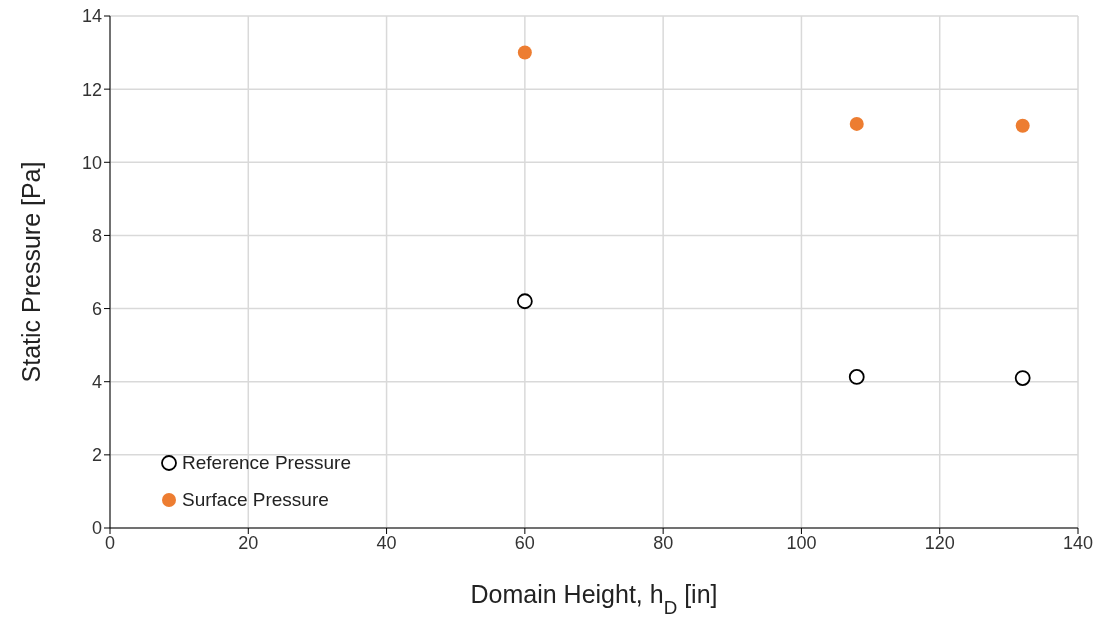 The width and height of the screenshot is (1102, 620). I want to click on legend-label: Reference Pressure, so click(266, 462).